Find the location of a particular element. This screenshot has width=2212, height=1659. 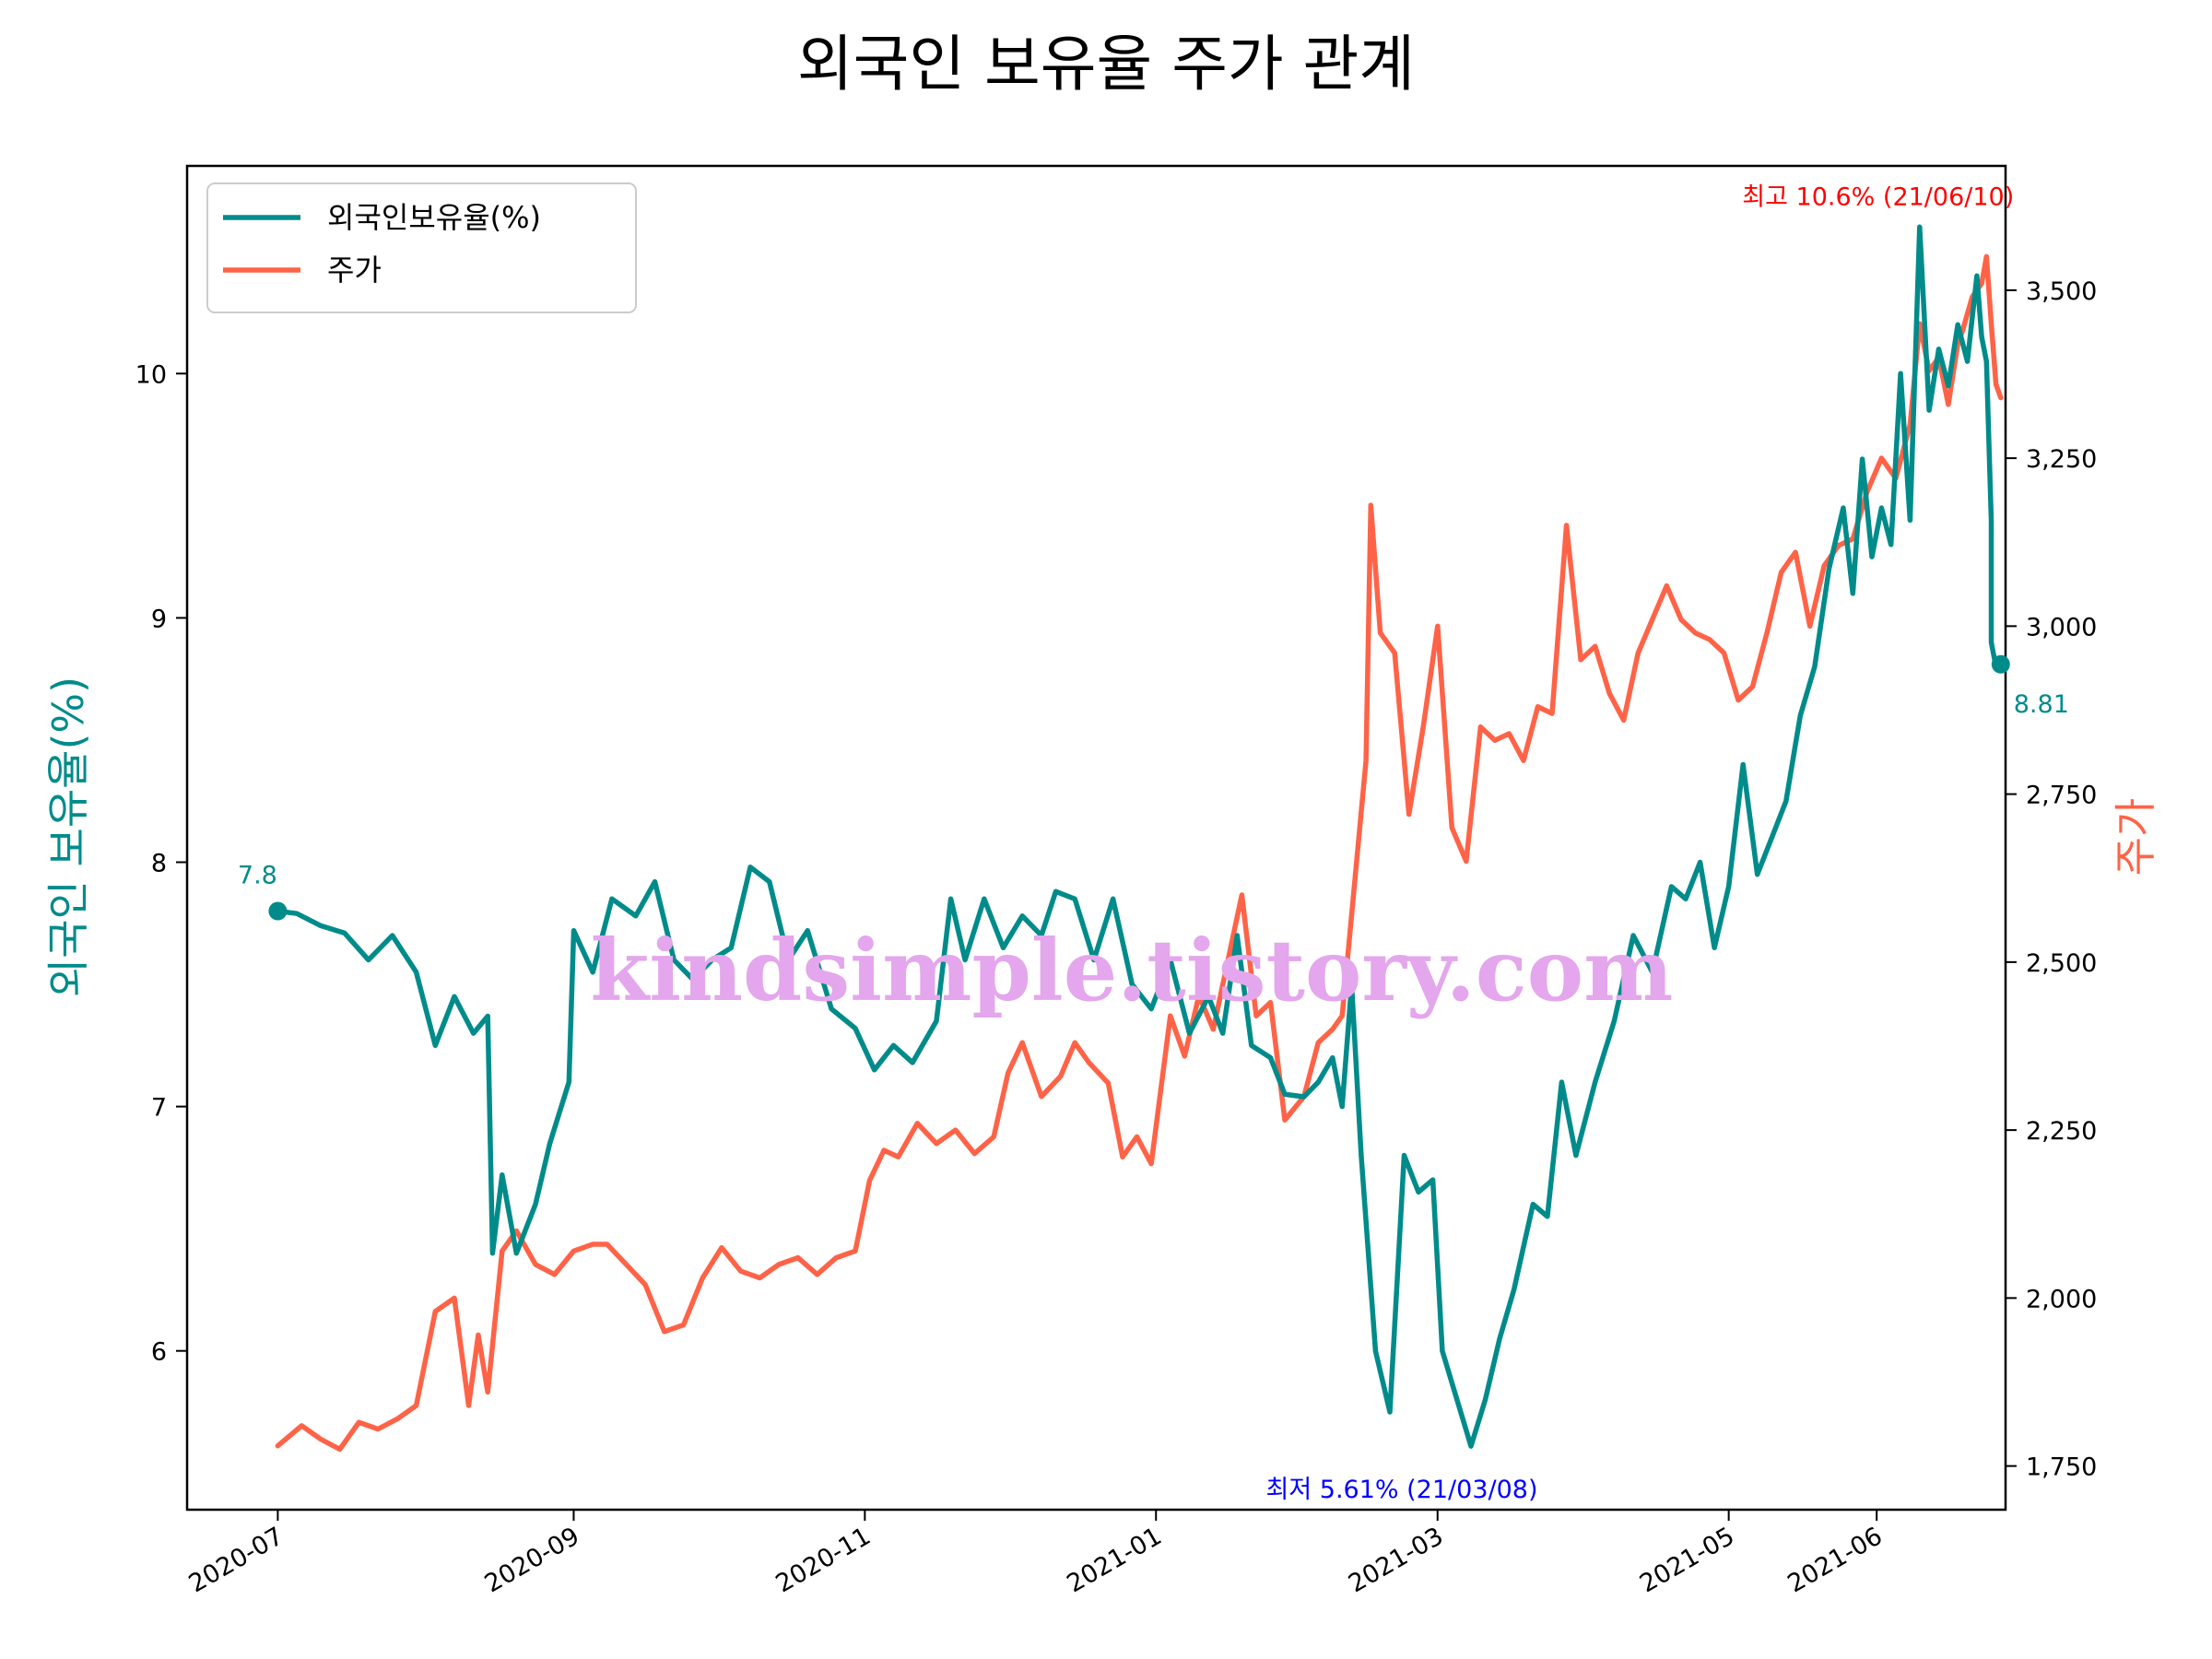

max-annotation: 최고 10.6% (21/06/10) is located at coordinates (1878, 196).